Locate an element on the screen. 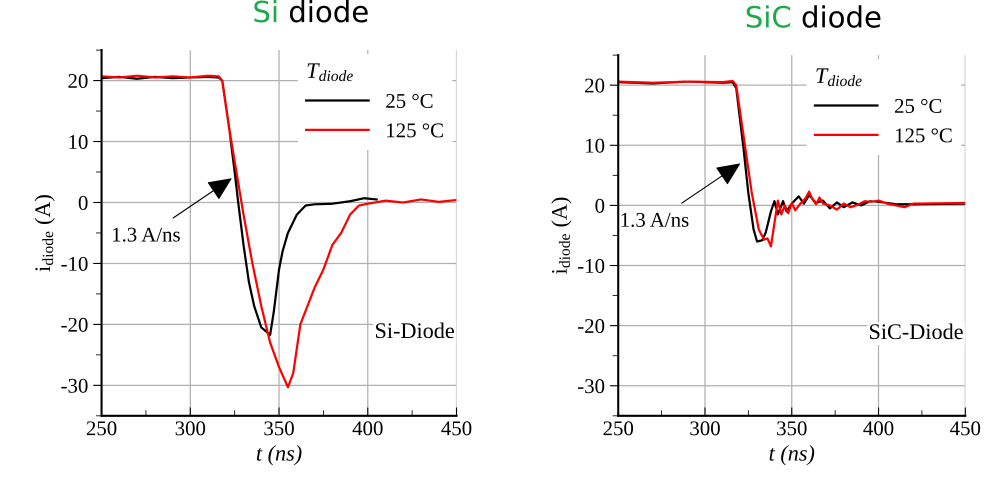 This screenshot has width=986, height=501. annotation: SiC-Diode is located at coordinates (916, 332).